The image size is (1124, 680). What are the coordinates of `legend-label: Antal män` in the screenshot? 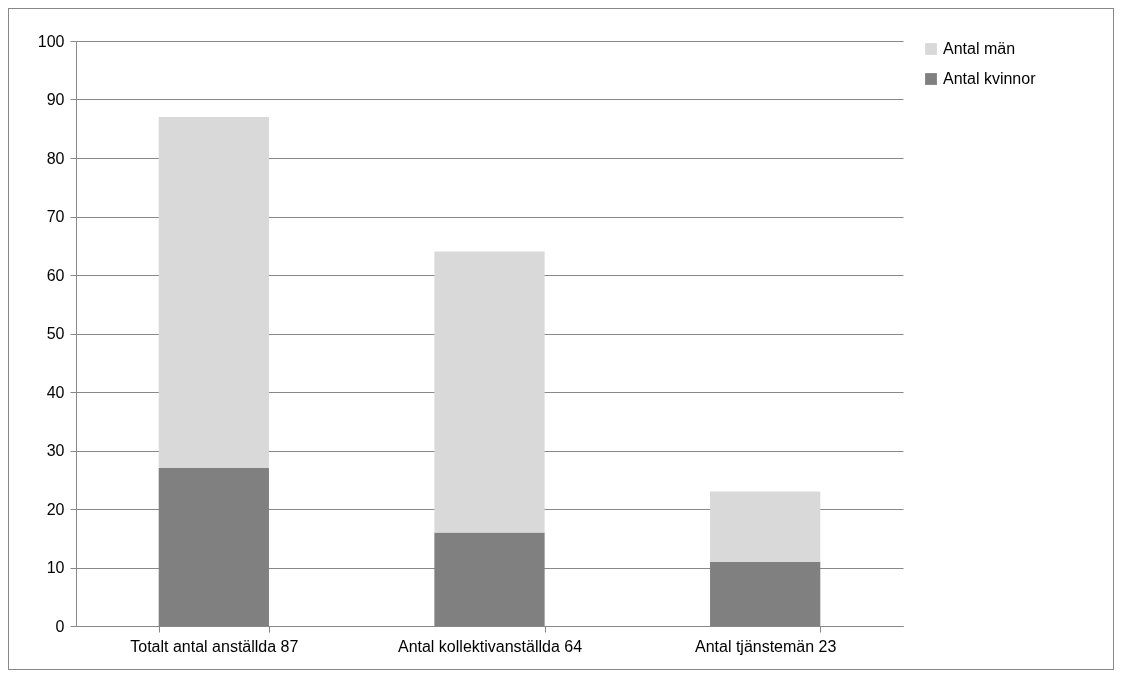 It's located at (979, 48).